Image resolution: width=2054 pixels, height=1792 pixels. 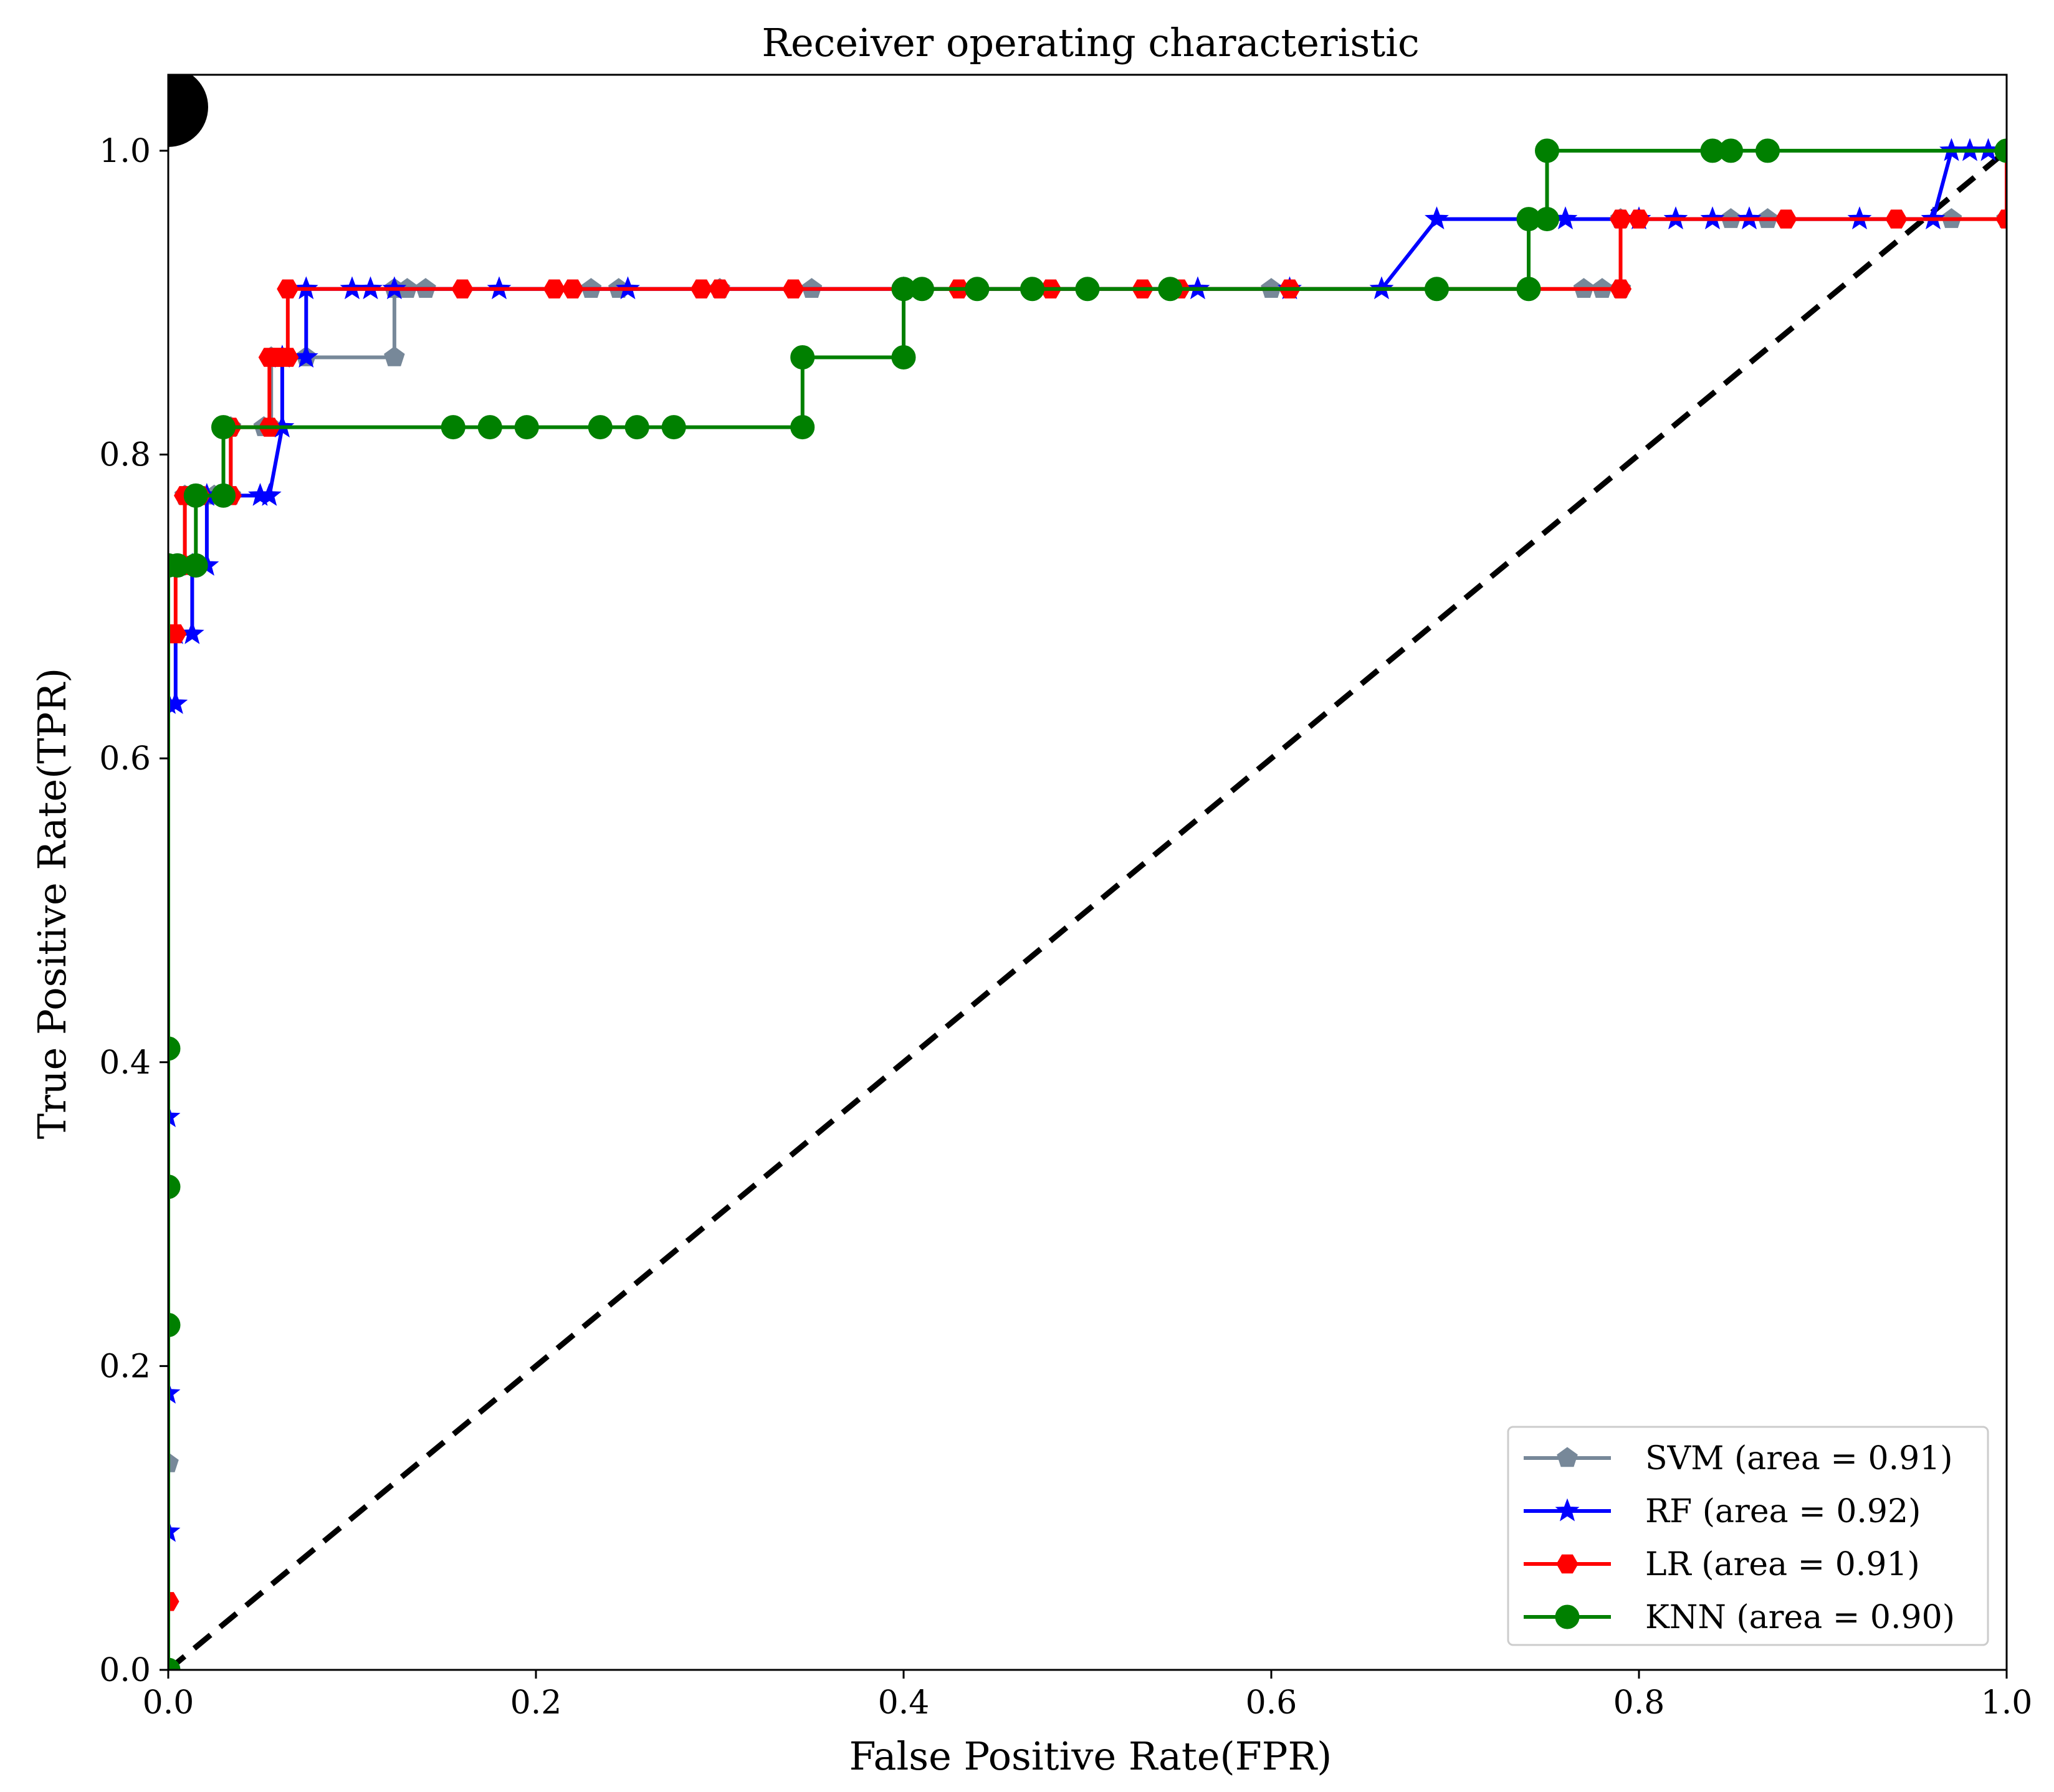 What do you see at coordinates (125, 151) in the screenshot?
I see `y-tick-label: 1.0` at bounding box center [125, 151].